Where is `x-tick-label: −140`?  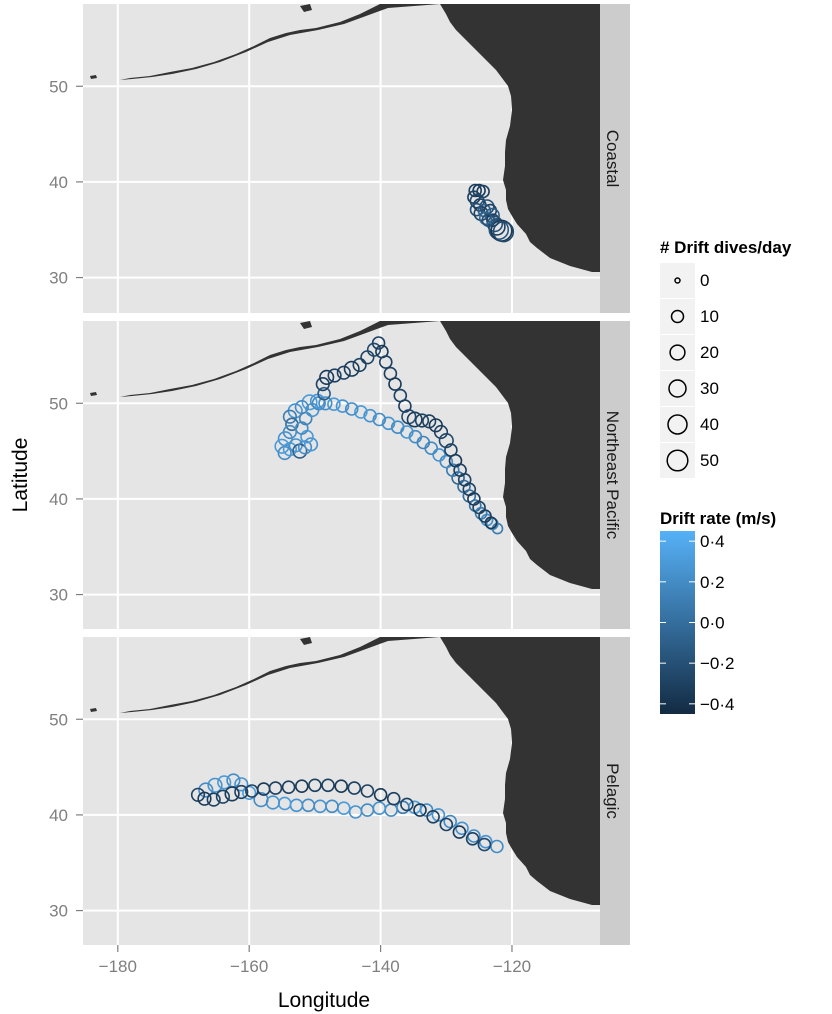
x-tick-label: −140 is located at coordinates (380, 966).